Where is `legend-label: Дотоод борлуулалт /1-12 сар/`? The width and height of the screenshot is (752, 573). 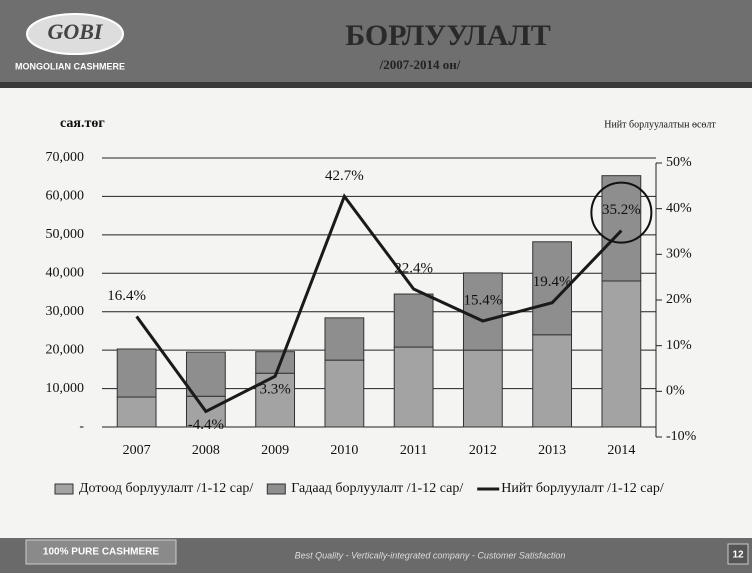
legend-label: Дотоод борлуулалт /1-12 сар/ is located at coordinates (166, 488).